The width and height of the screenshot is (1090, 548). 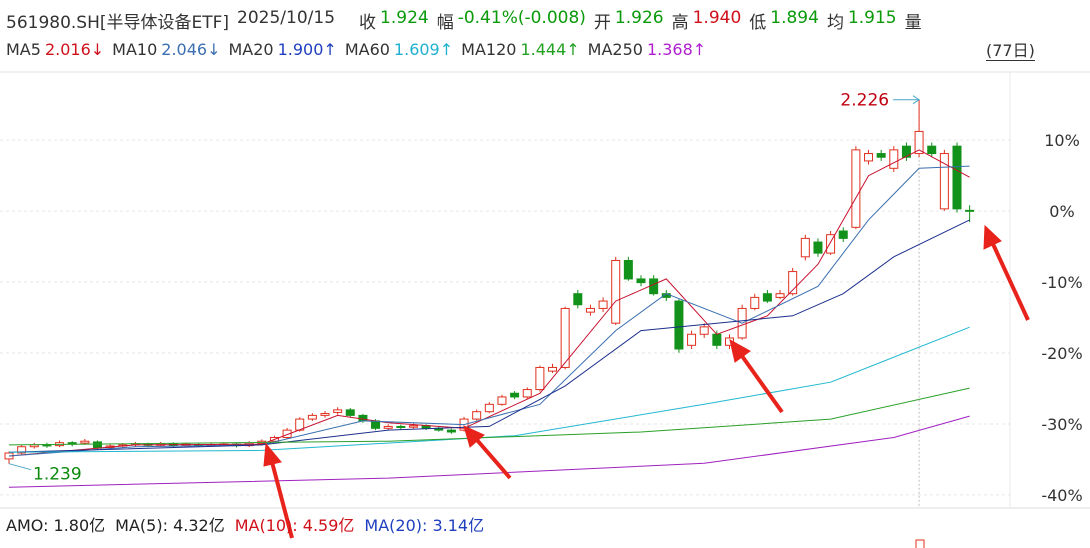 I want to click on annotation-leader, so click(x=20, y=467).